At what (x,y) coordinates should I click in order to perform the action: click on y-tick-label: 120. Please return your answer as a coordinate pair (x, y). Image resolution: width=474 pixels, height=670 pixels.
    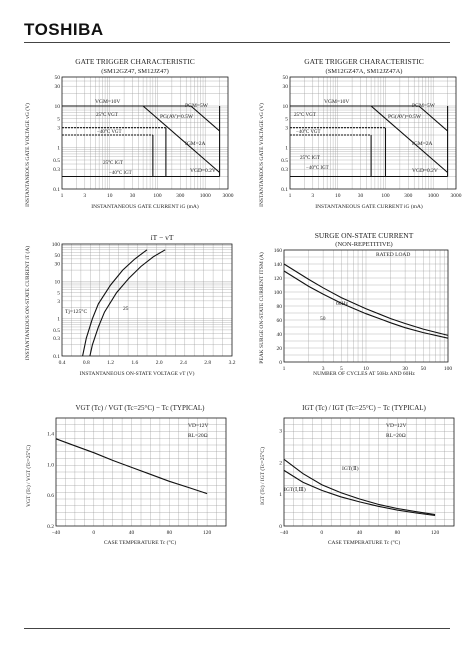
    Looking at the image, I should click on (278, 279).